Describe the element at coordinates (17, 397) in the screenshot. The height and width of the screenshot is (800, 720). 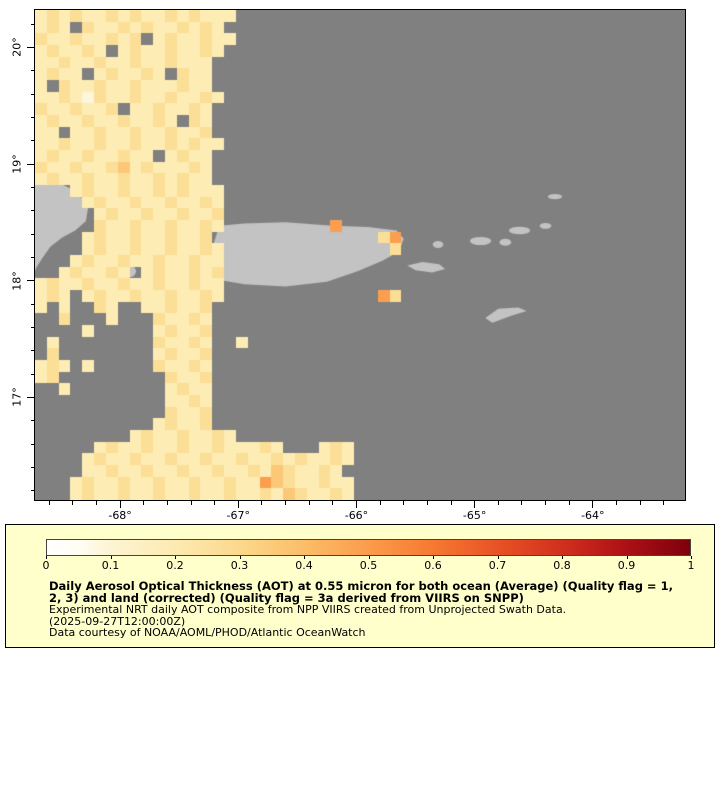
I see `lat-tick-label: 17°` at that location.